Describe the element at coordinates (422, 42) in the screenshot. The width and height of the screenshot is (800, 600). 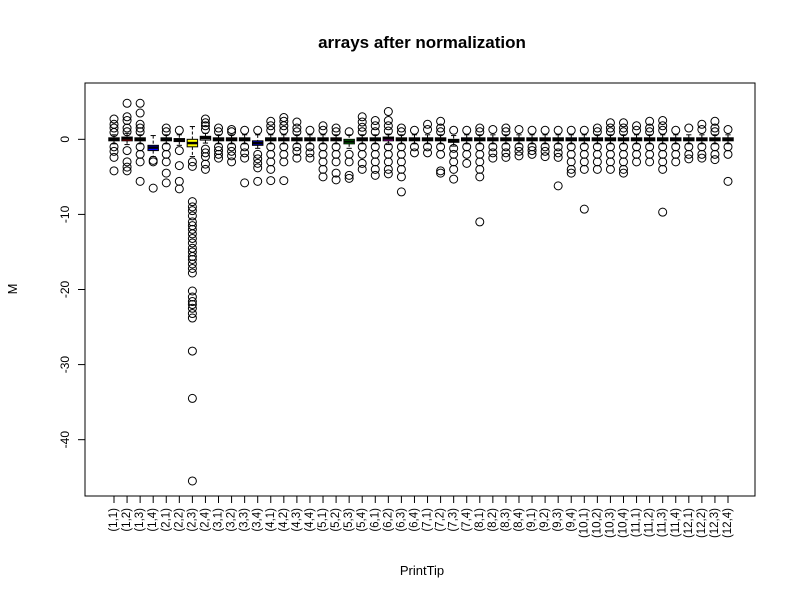
I see `chart-title: arrays after normalization` at that location.